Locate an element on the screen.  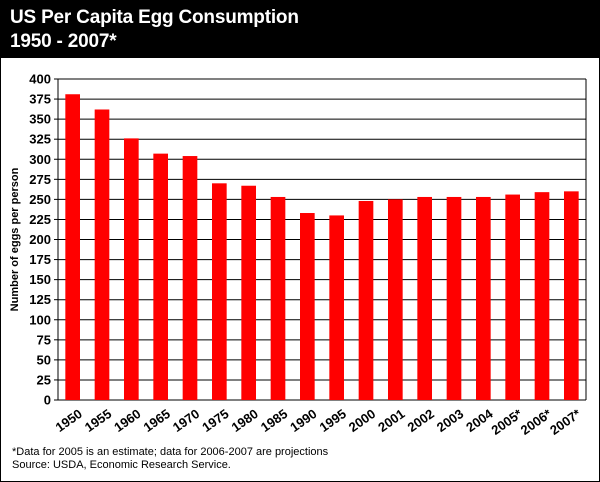
y-tick-label: 125 is located at coordinates (40, 299).